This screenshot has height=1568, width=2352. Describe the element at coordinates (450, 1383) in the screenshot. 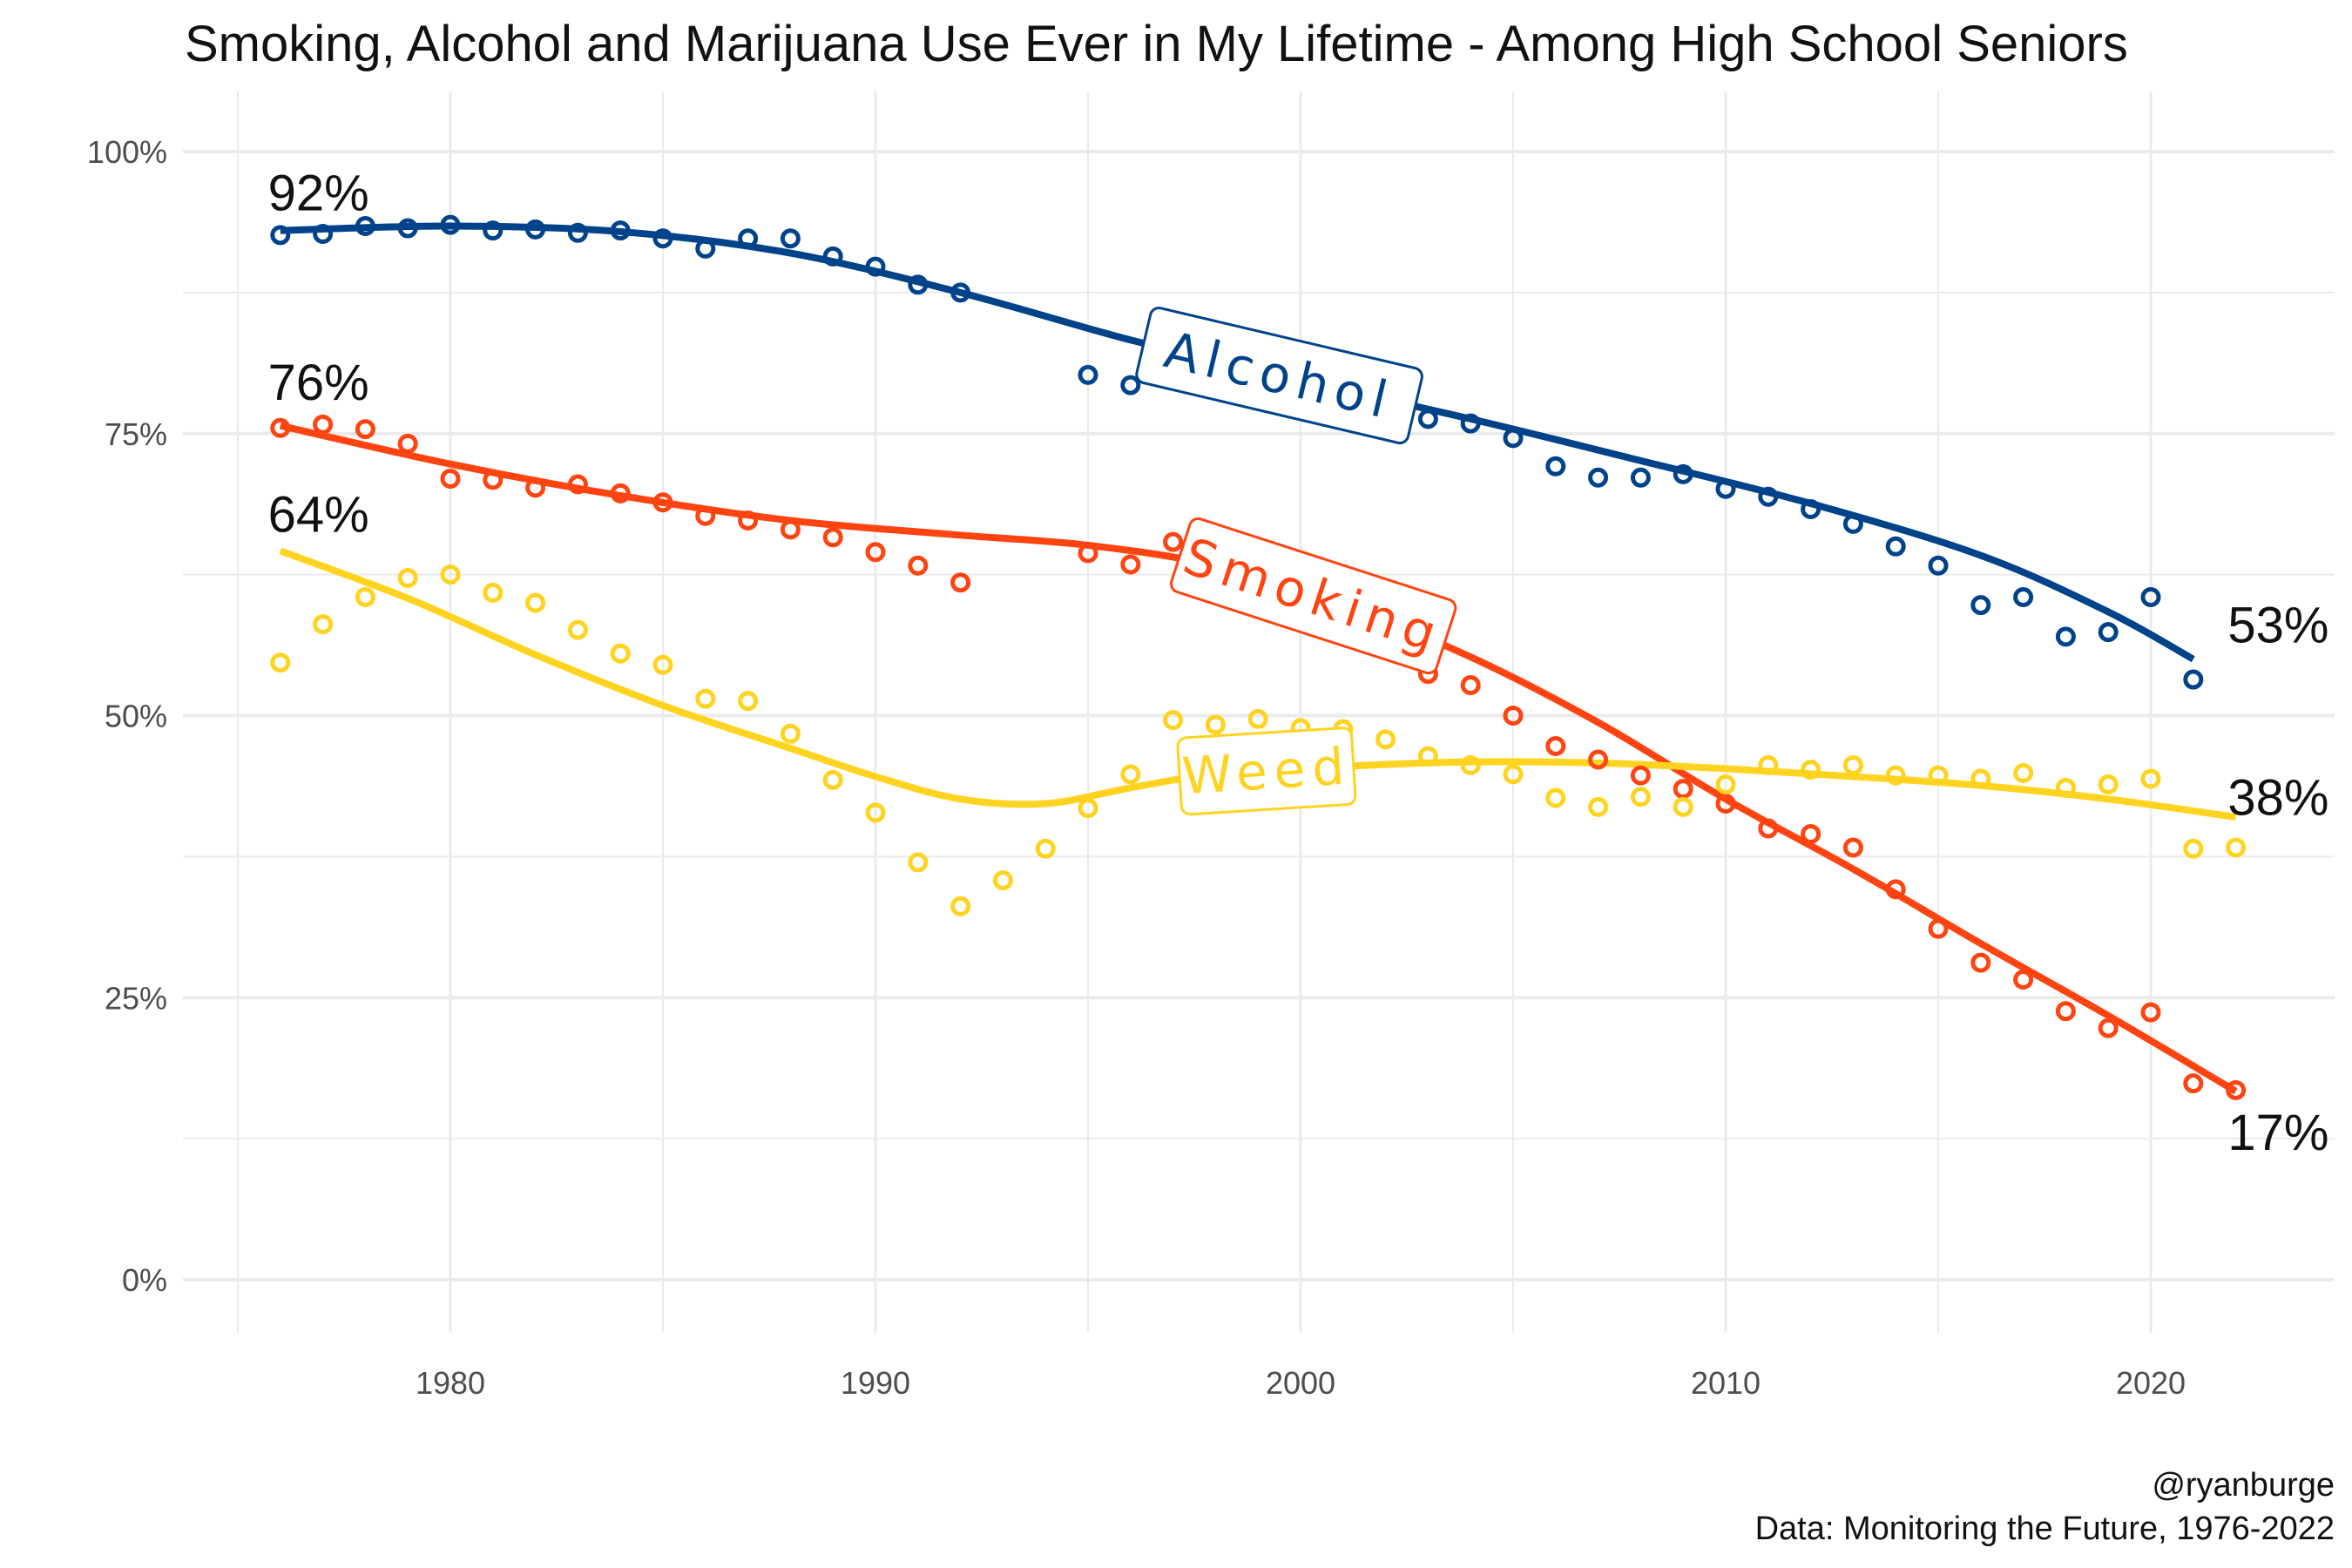

I see `x-tick-label: 1980` at that location.